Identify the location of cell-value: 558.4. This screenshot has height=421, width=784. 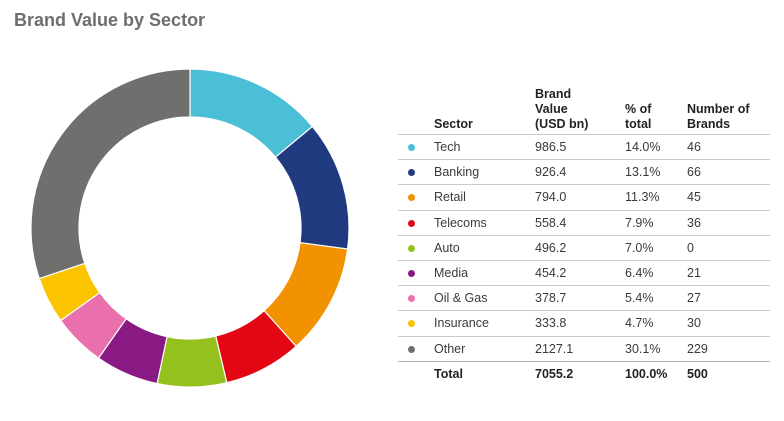
(551, 222).